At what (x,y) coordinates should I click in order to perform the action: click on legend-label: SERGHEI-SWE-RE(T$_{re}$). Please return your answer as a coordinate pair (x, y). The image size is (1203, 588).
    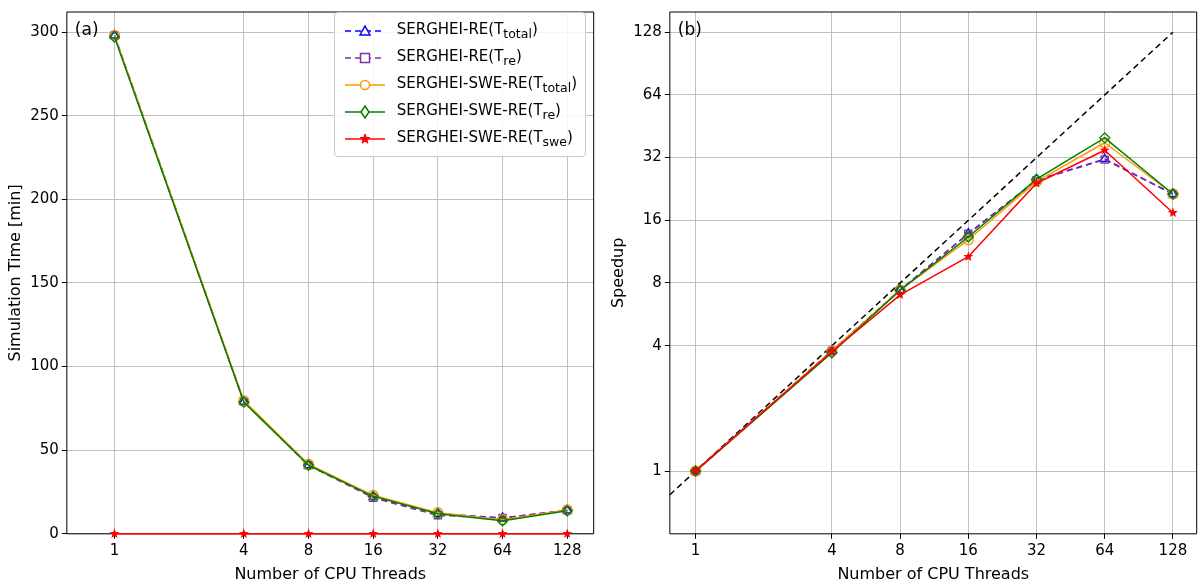
    Looking at the image, I should click on (478, 111).